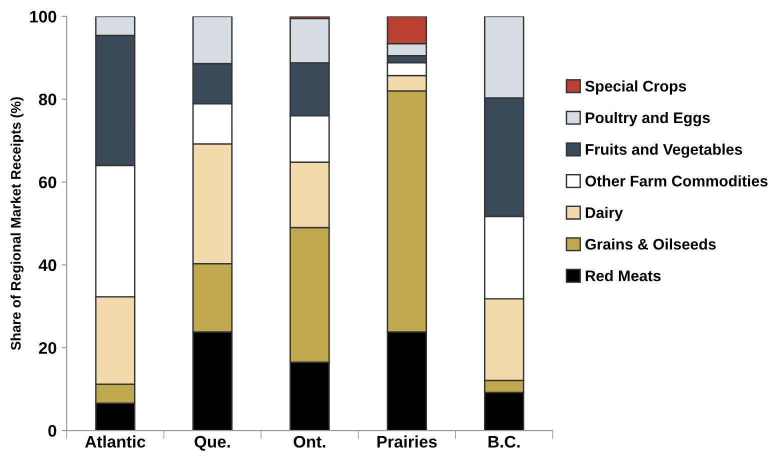 The image size is (784, 468). I want to click on legend-label: Dairy, so click(604, 214).